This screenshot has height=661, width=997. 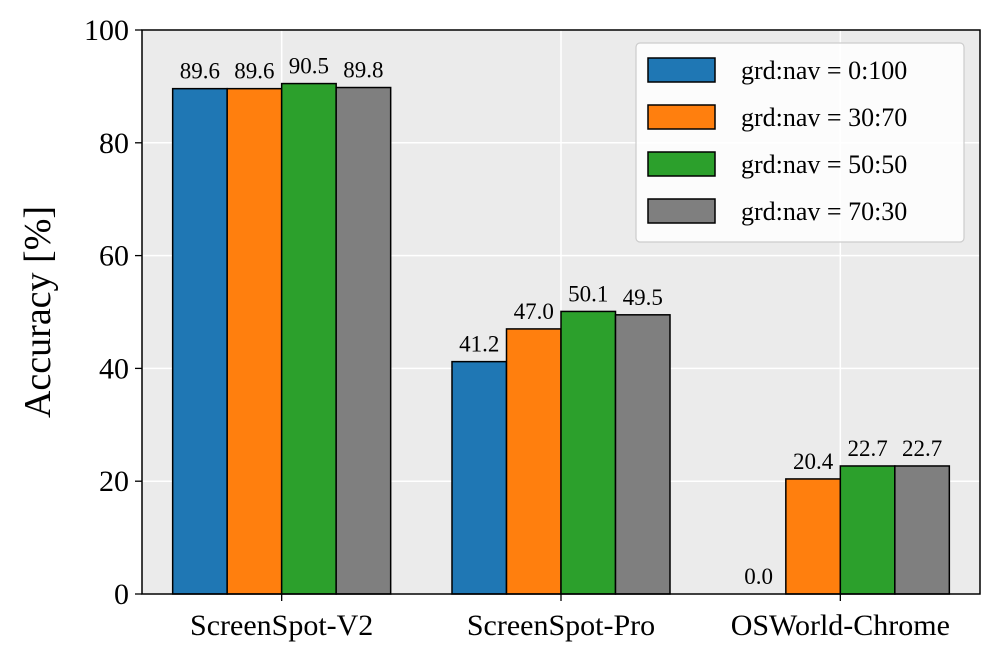 I want to click on bar-value-label: 50.1, so click(x=588, y=293).